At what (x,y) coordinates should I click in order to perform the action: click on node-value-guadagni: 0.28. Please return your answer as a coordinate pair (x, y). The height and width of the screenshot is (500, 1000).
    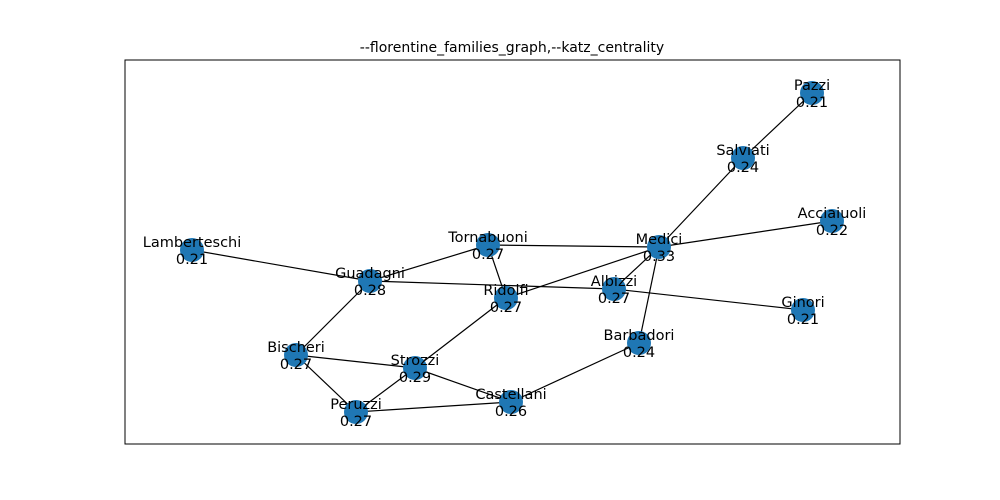
    Looking at the image, I should click on (370, 291).